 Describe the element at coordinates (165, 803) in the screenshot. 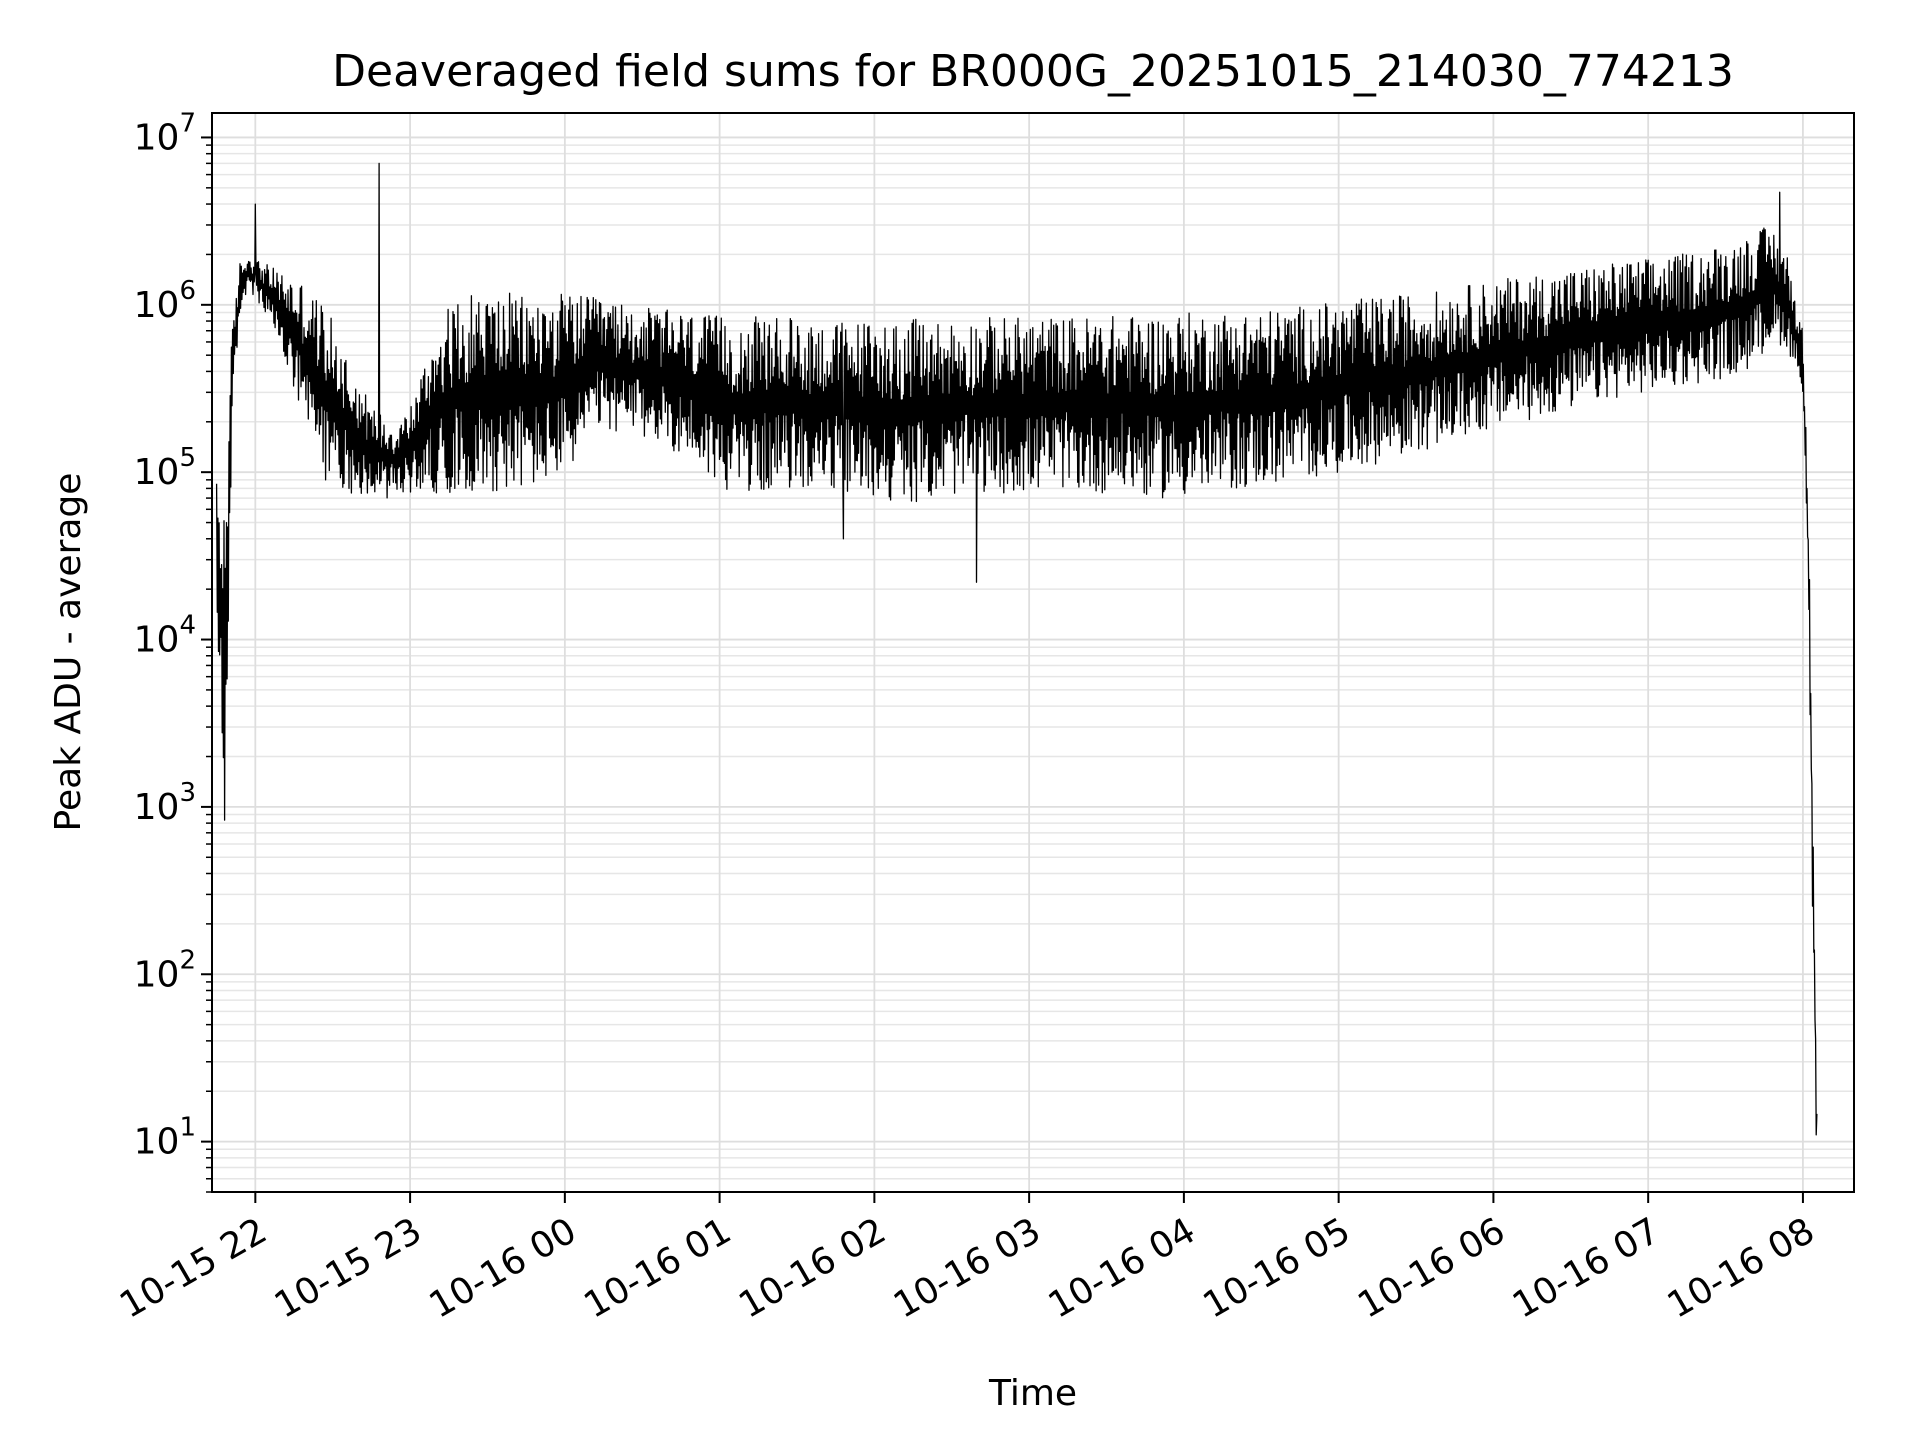

I see `y-tick-label: 10³` at that location.